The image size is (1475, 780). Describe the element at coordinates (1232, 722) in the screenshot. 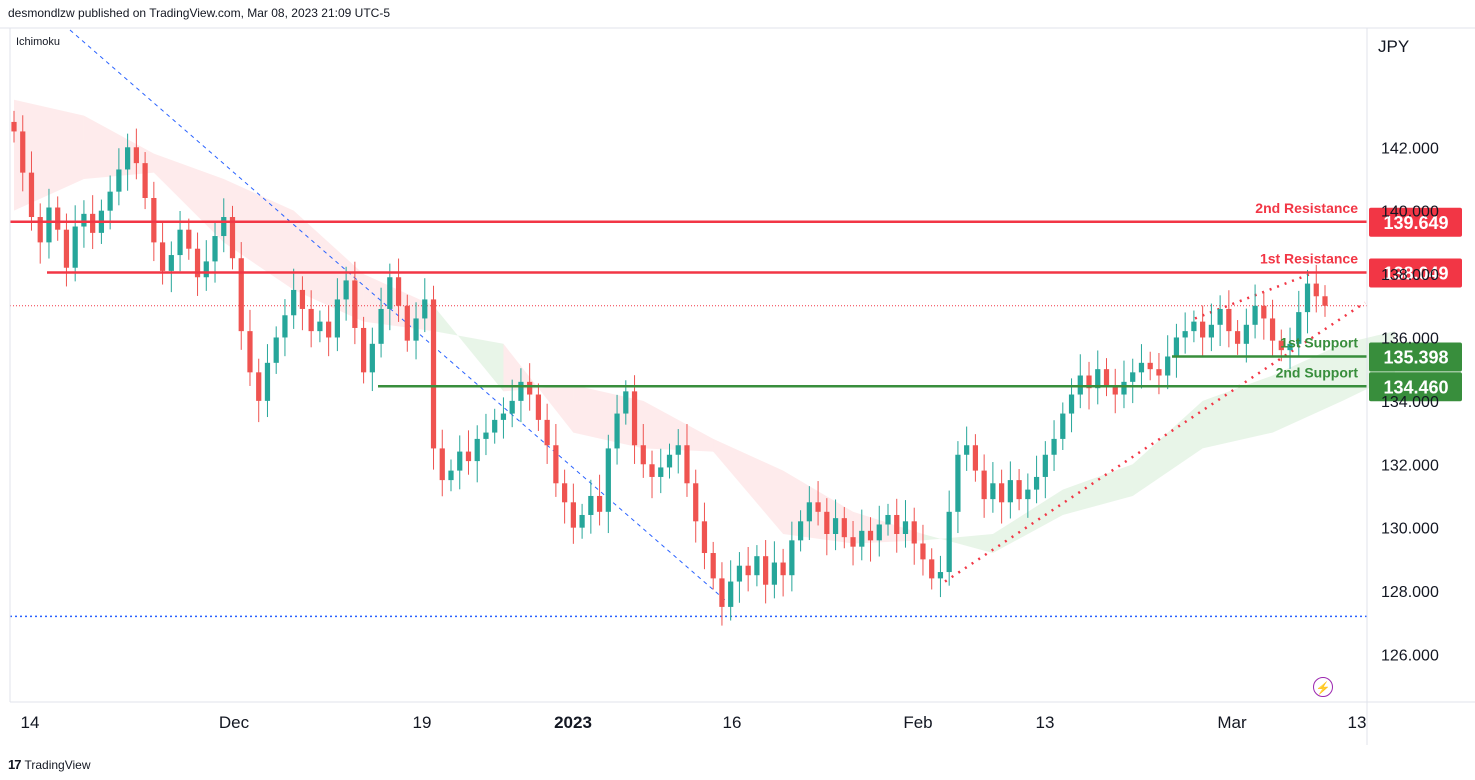

I see `x-tick-label: Mar` at that location.